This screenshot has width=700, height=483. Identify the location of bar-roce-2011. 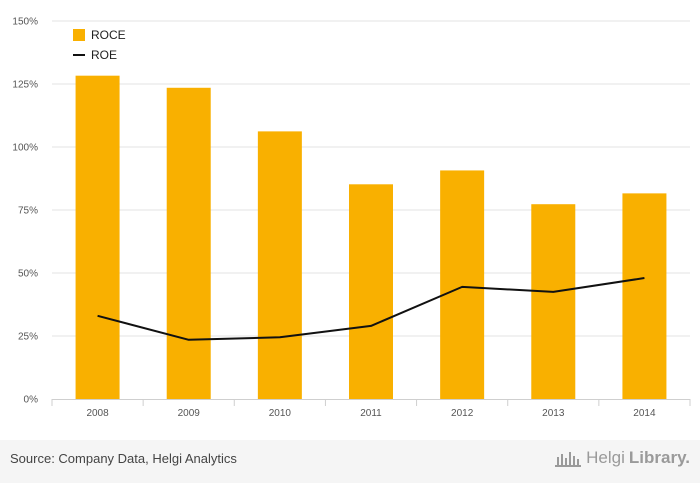
(371, 291).